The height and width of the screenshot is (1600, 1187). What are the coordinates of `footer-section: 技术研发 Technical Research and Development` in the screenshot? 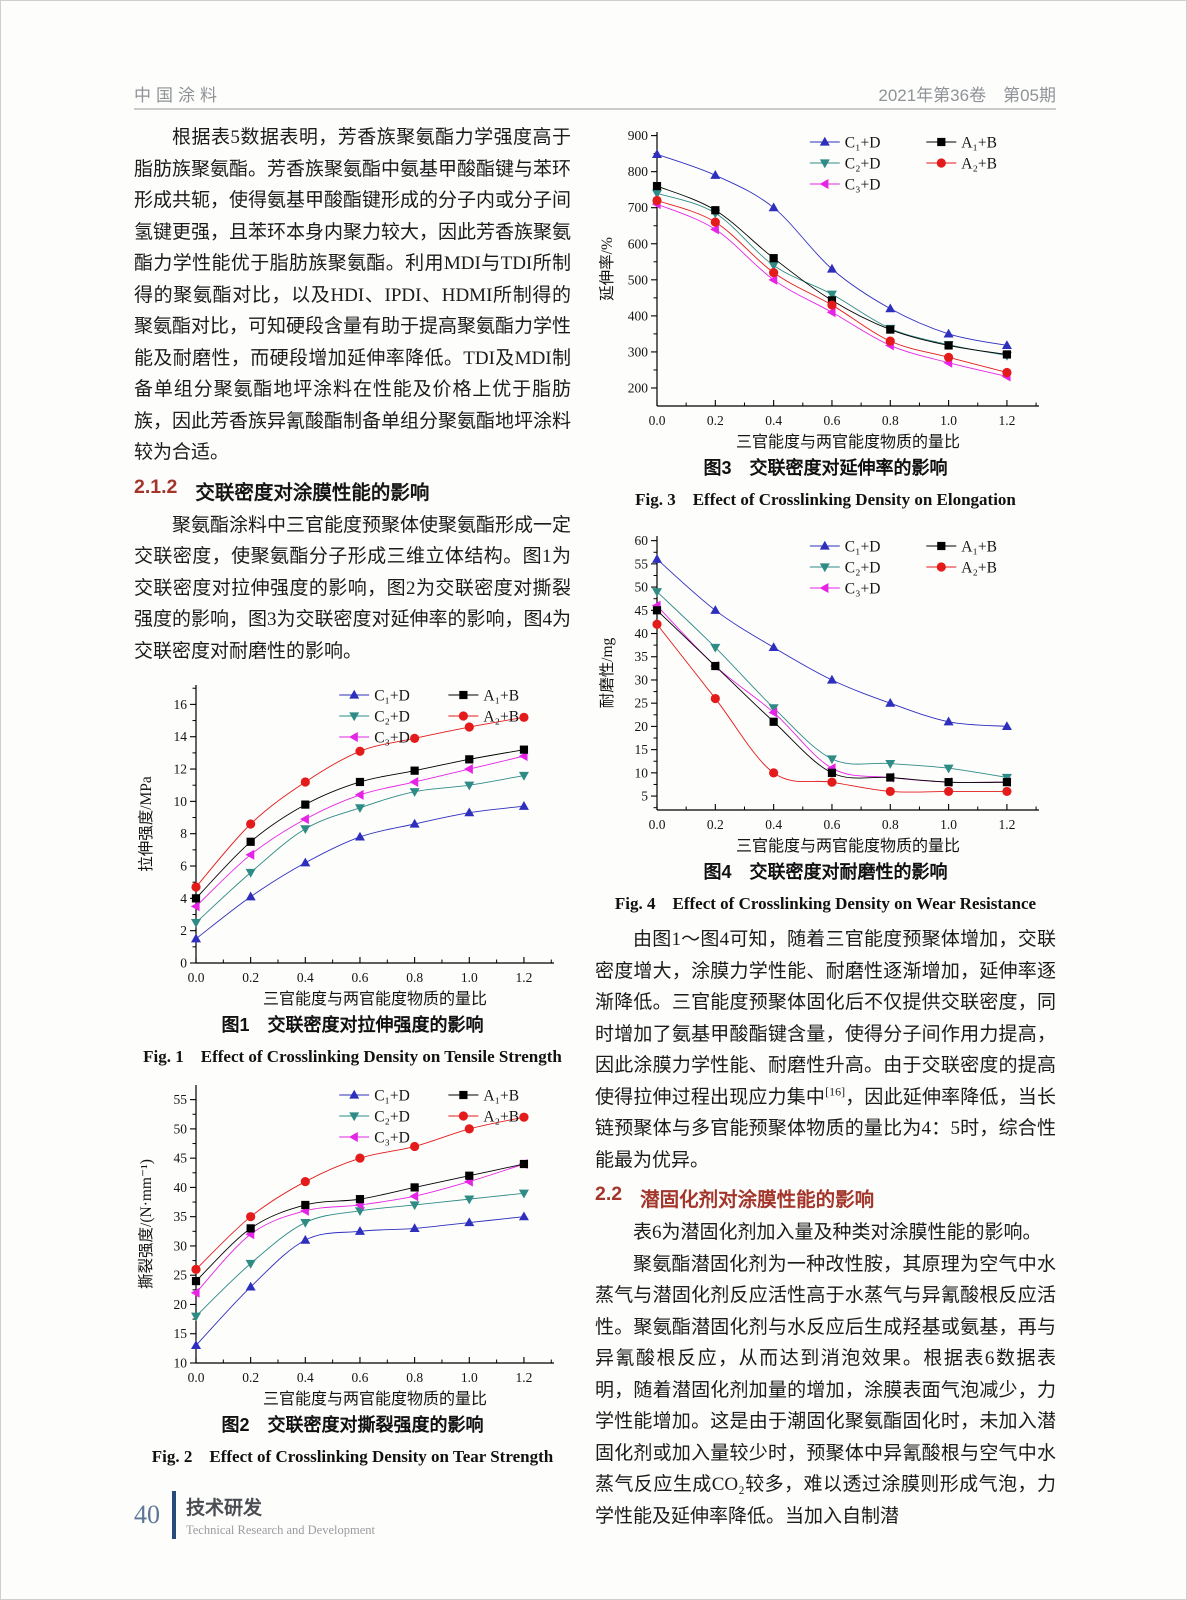 It's located at (280, 1515).